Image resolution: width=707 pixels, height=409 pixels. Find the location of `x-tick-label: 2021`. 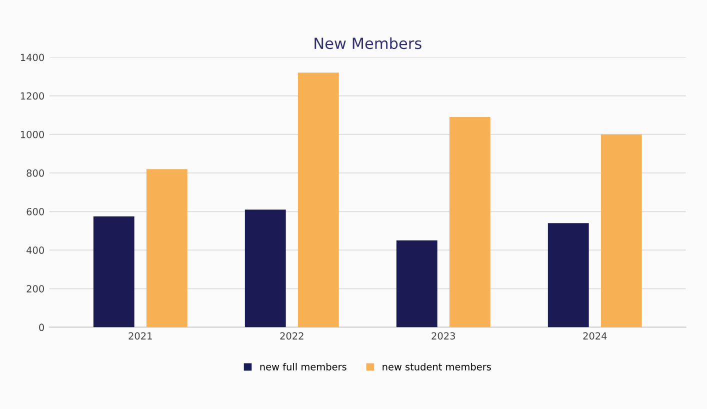

x-tick-label: 2021 is located at coordinates (140, 336).